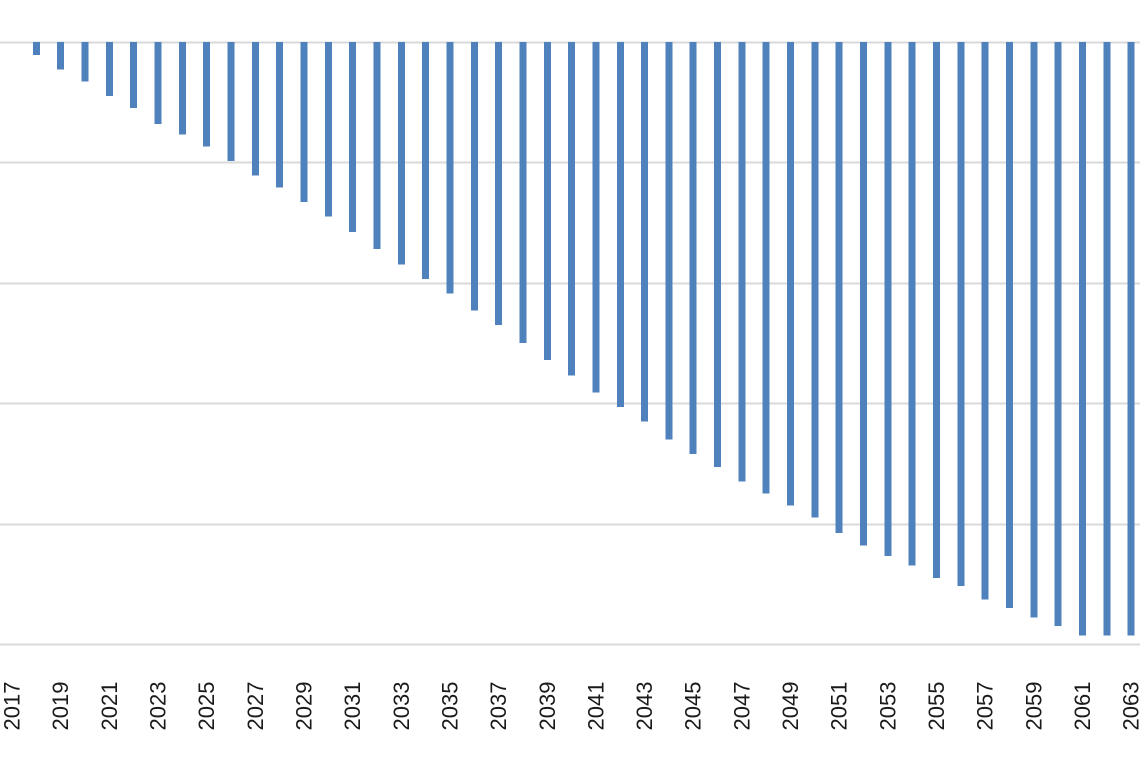 Image resolution: width=1140 pixels, height=760 pixels. What do you see at coordinates (936, 310) in the screenshot?
I see `bar-2055` at bounding box center [936, 310].